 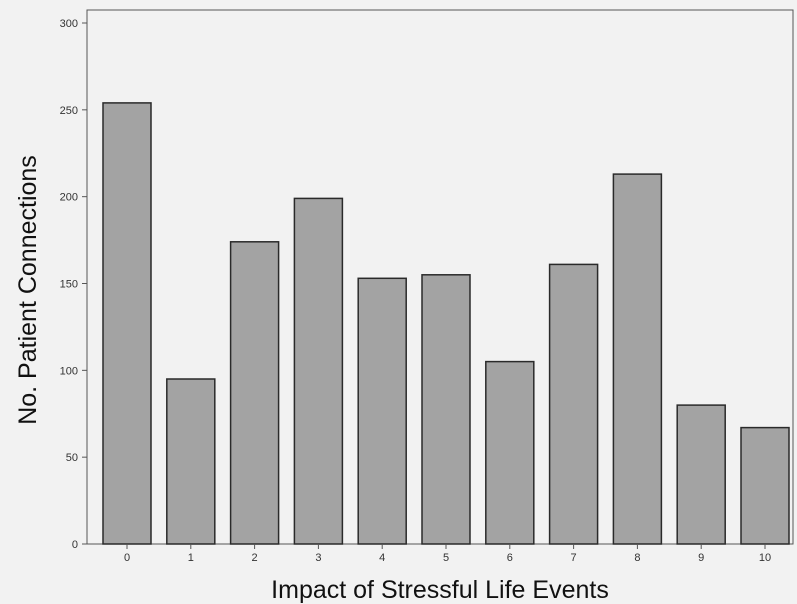 What do you see at coordinates (255, 558) in the screenshot?
I see `x-tick-label: 2` at bounding box center [255, 558].